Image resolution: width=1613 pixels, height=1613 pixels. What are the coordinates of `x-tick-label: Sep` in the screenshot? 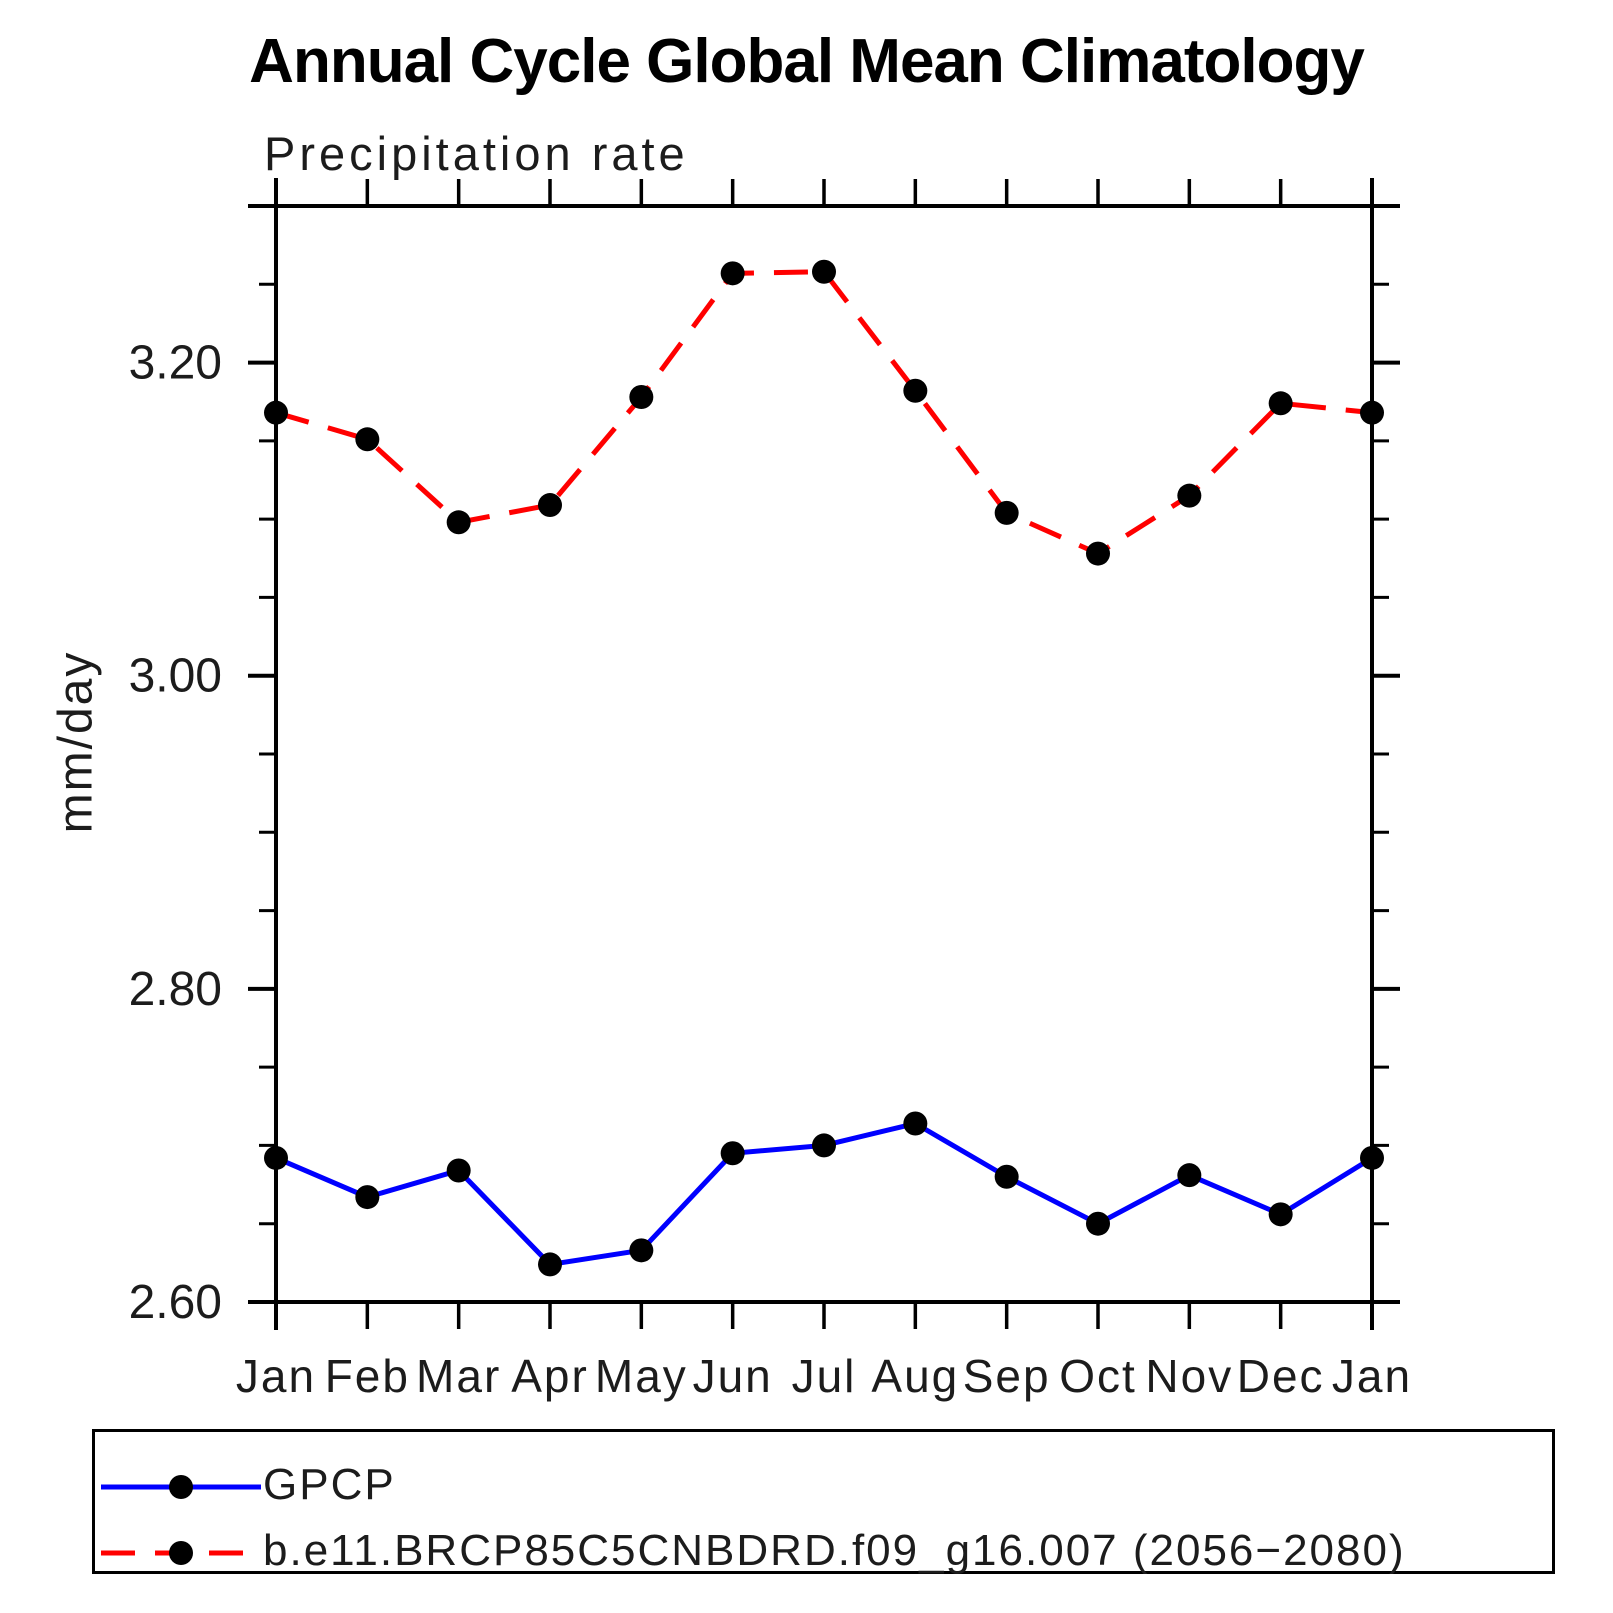 It's located at (1007, 1376).